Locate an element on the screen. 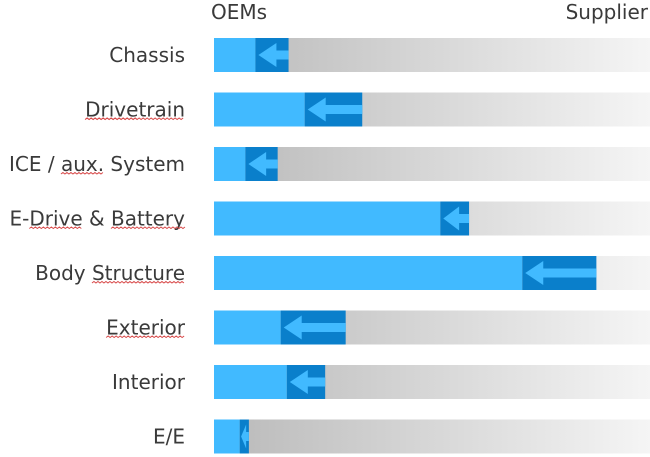  row-e-e: E/E is located at coordinates (401, 436).